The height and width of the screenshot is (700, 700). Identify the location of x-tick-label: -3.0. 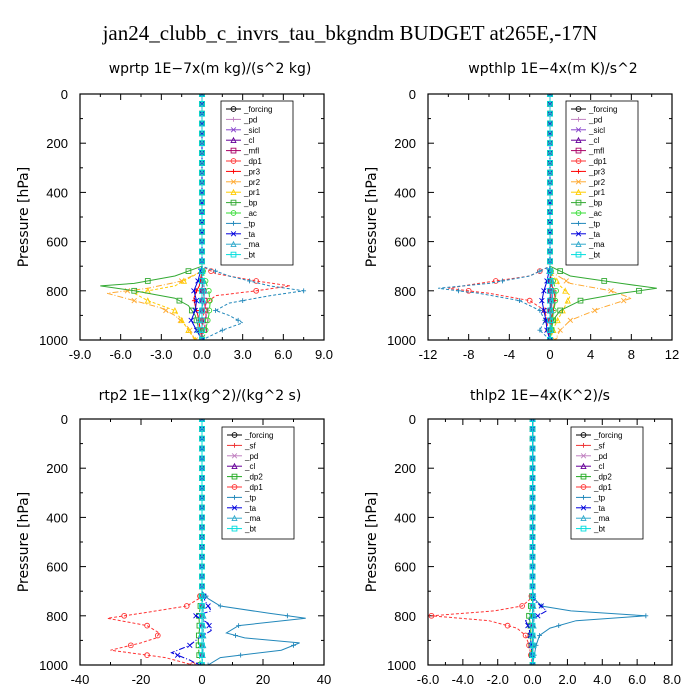
(161, 354).